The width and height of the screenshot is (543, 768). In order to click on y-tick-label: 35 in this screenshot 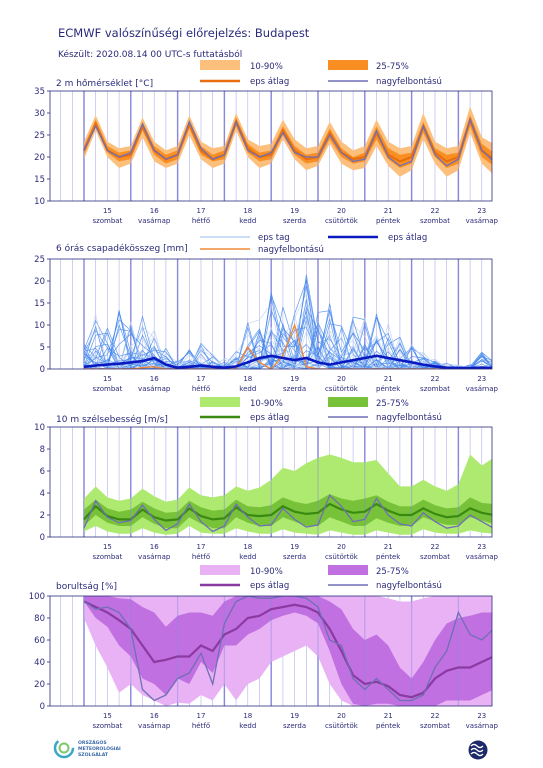, I will do `click(39, 92)`.